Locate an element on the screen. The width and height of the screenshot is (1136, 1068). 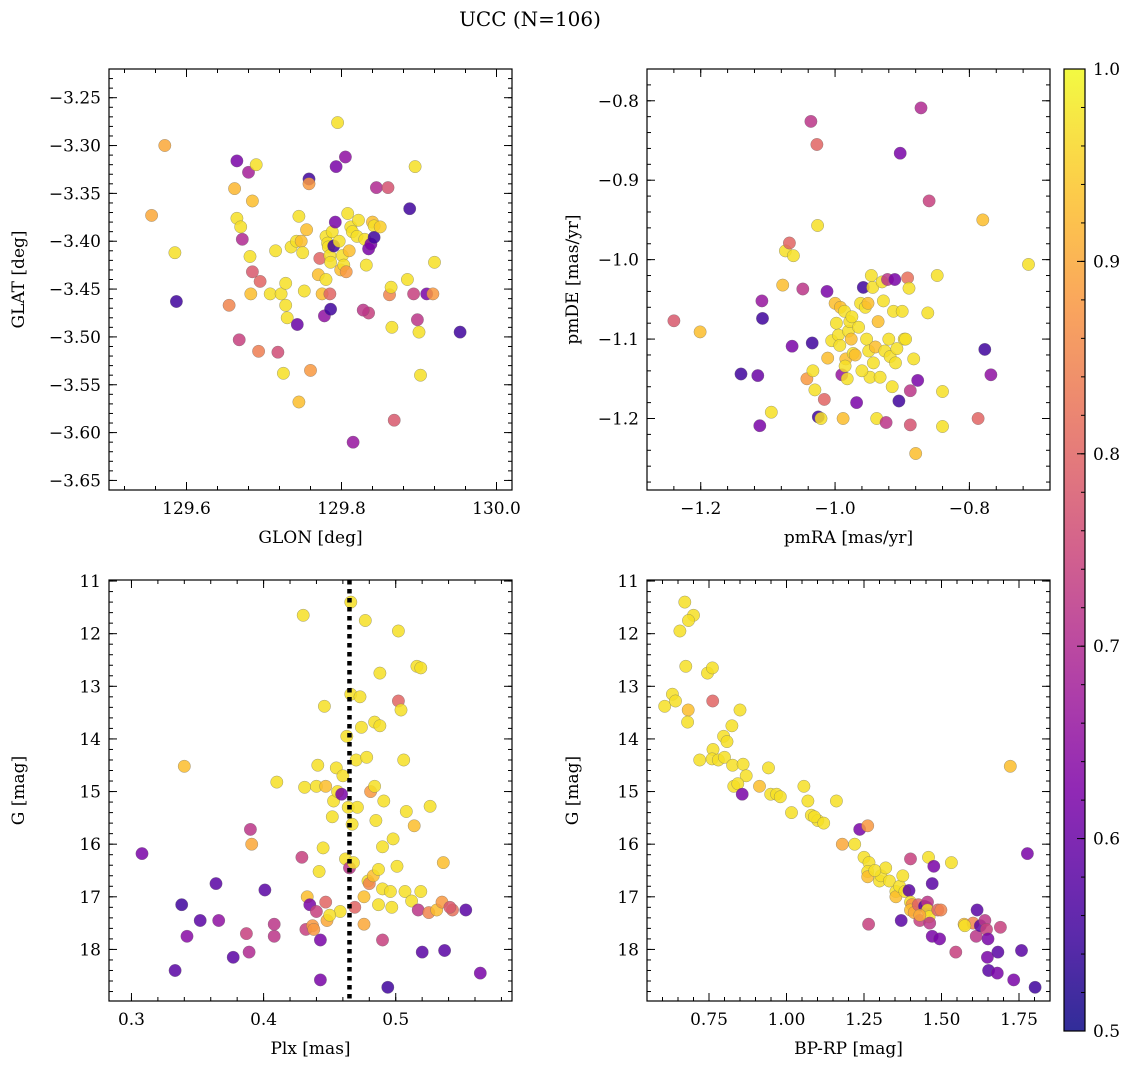
y-tick-label: −3.60 is located at coordinates (75, 434).